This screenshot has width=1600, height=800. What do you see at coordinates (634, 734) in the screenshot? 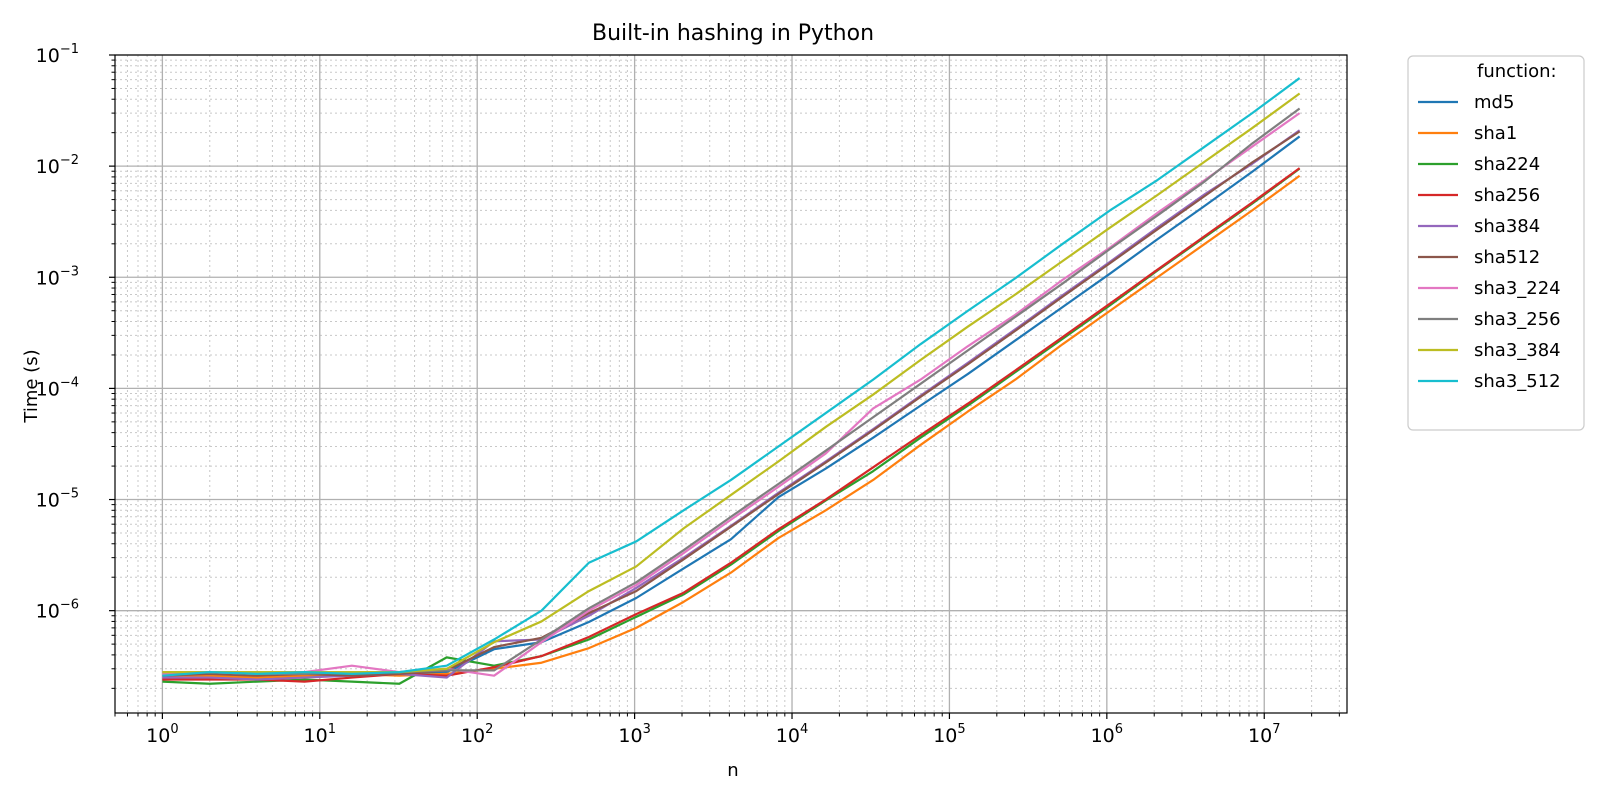
I see `x-tick-label: 10³` at bounding box center [634, 734].